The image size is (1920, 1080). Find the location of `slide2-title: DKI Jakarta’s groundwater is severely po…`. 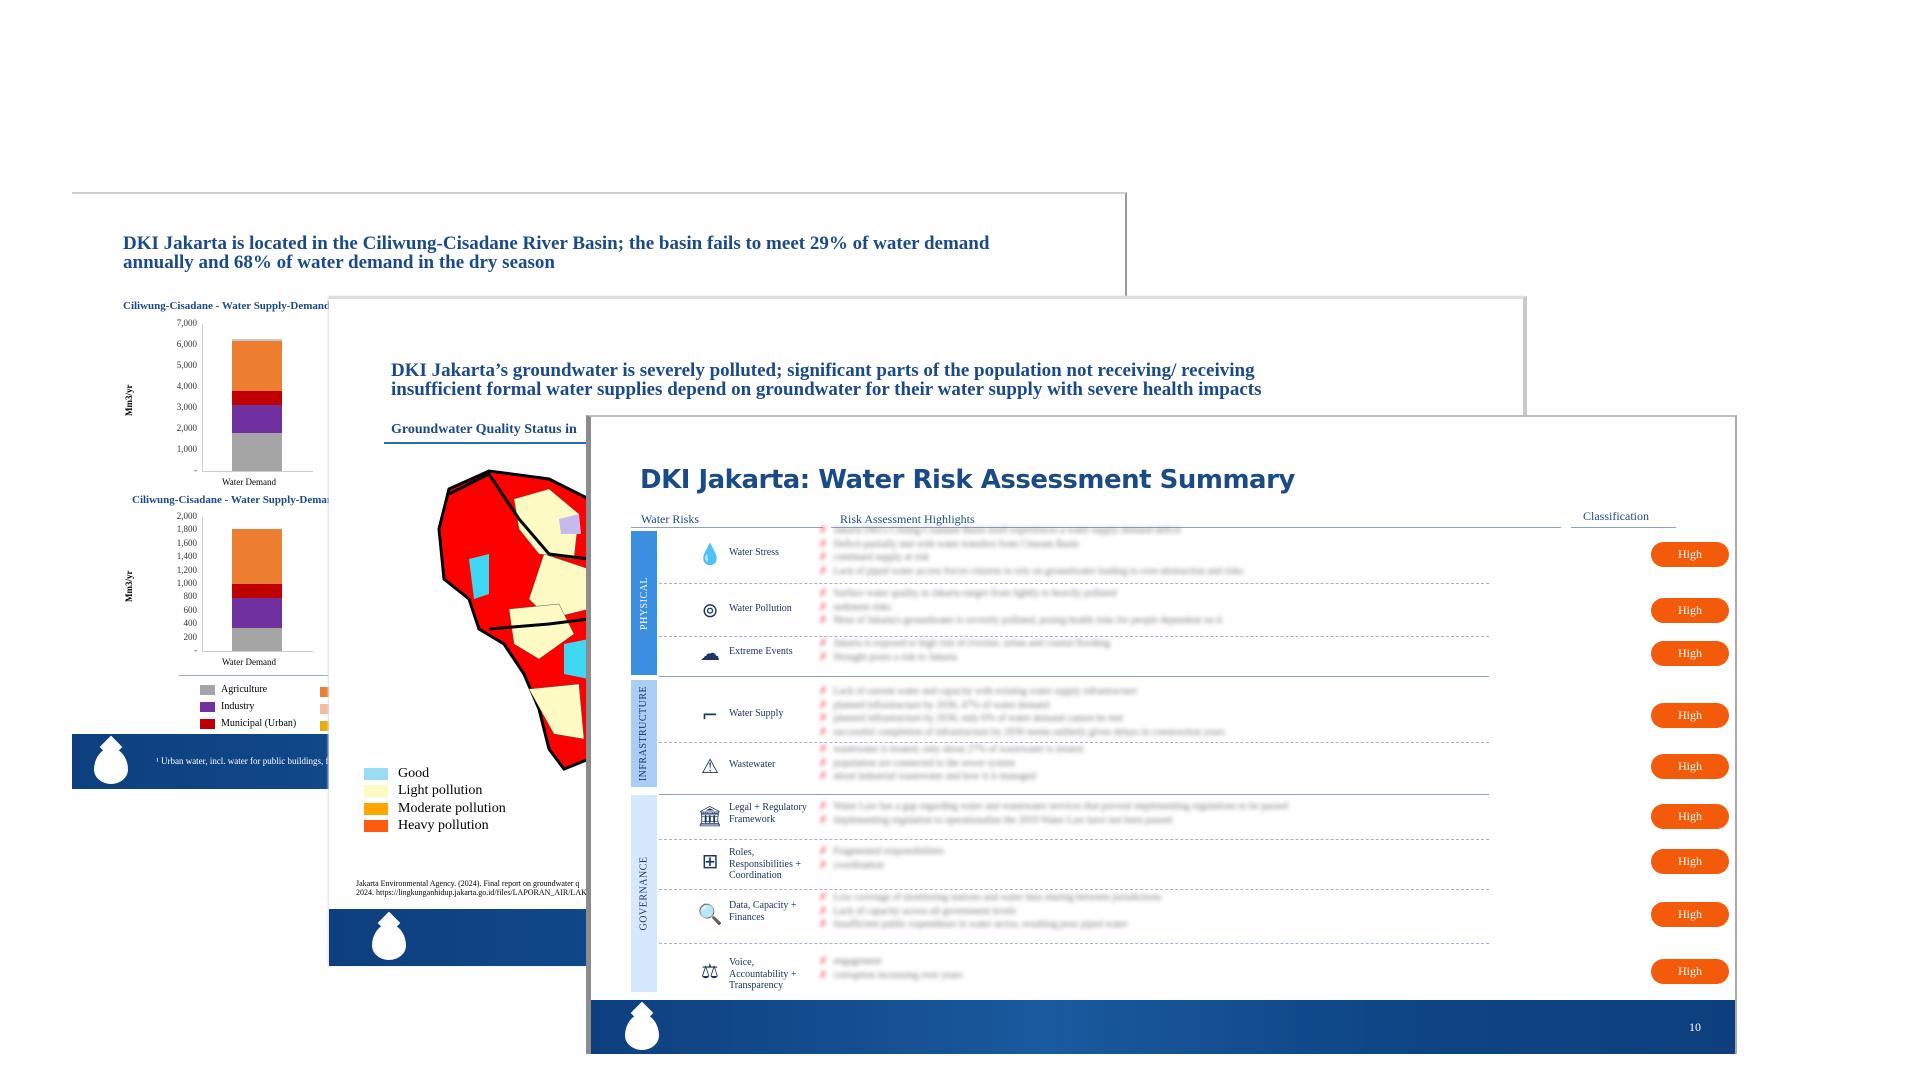

slide2-title: DKI Jakarta’s groundwater is severely po… is located at coordinates (826, 380).